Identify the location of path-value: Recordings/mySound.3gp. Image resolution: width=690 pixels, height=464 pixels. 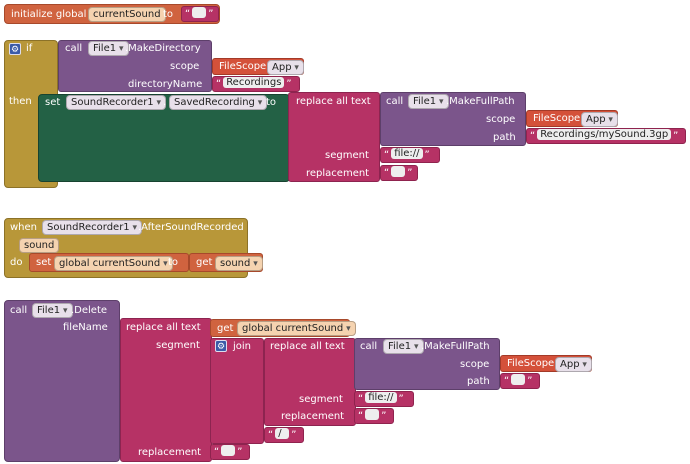
(604, 134).